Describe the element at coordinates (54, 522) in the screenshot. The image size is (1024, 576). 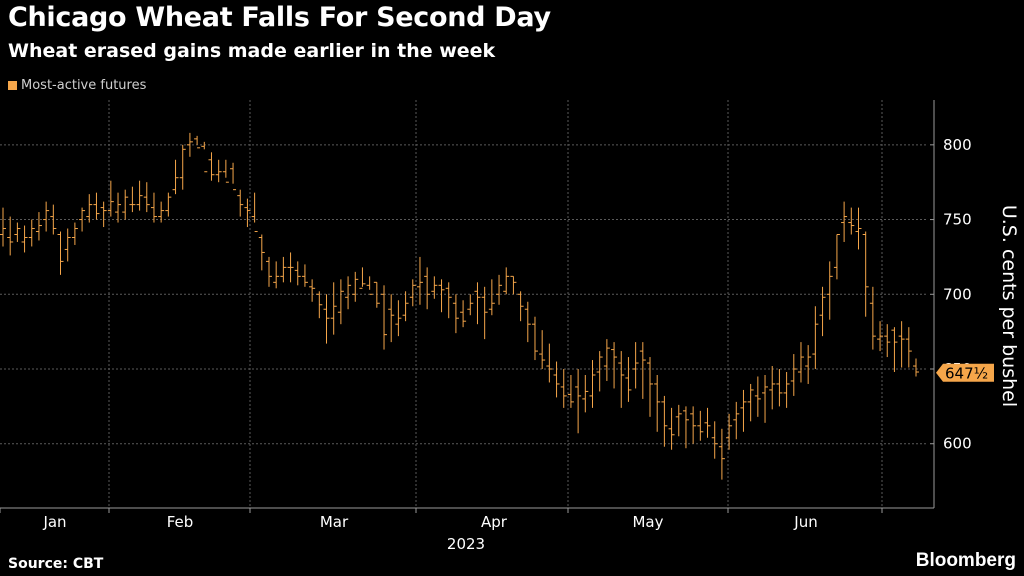
I see `x-tick-label-jan: Jan` at that location.